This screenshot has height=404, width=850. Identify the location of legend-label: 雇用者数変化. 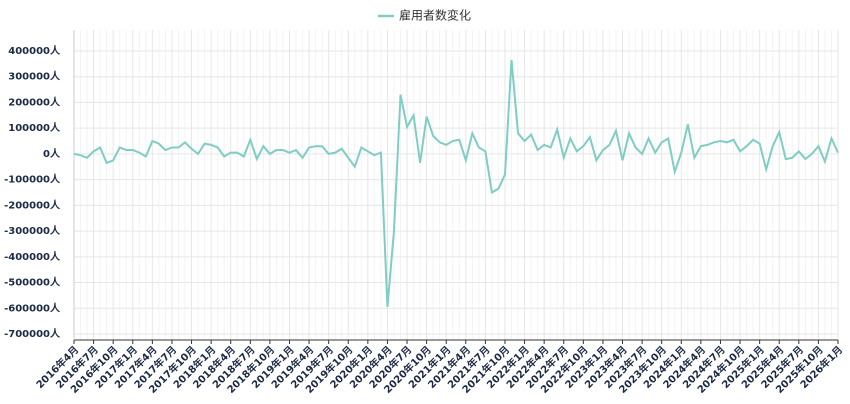
(435, 15).